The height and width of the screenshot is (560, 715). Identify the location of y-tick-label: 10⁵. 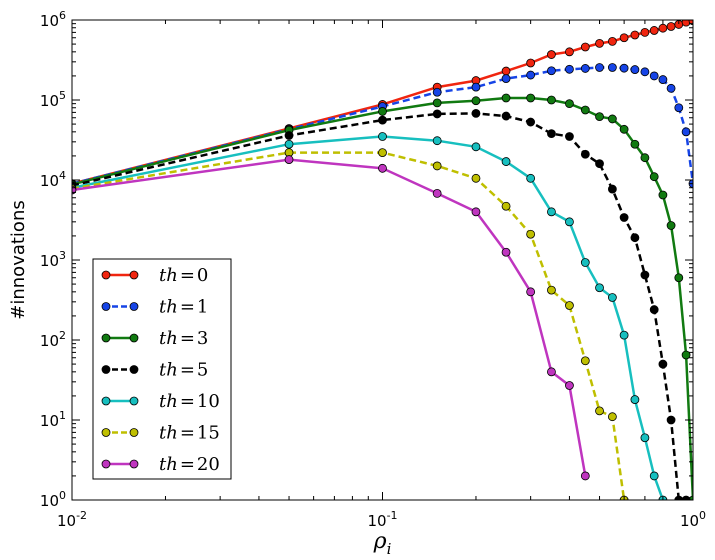
(53, 99).